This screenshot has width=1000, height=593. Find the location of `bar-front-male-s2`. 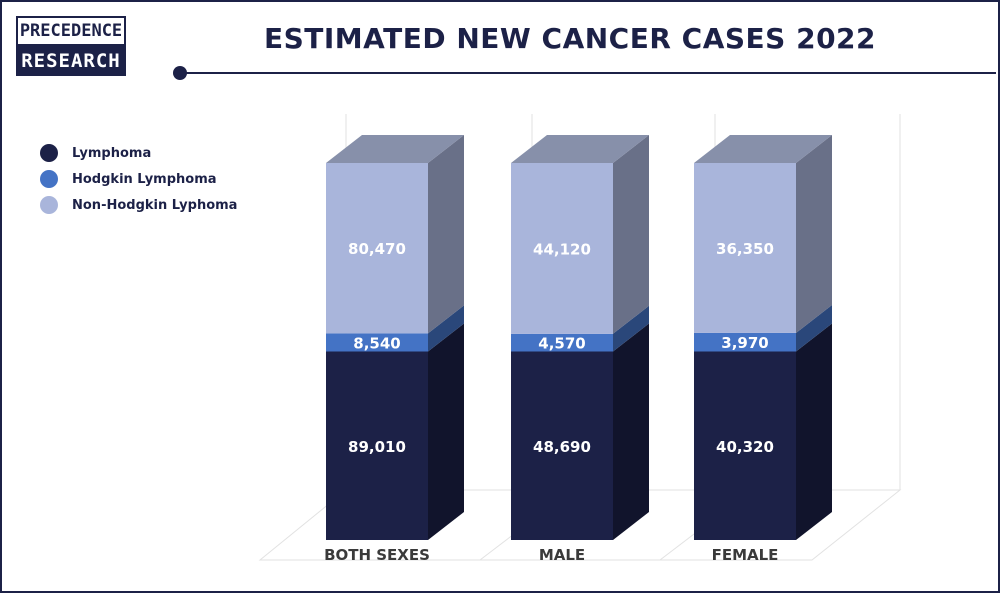

bar-front-male-s2 is located at coordinates (562, 248).